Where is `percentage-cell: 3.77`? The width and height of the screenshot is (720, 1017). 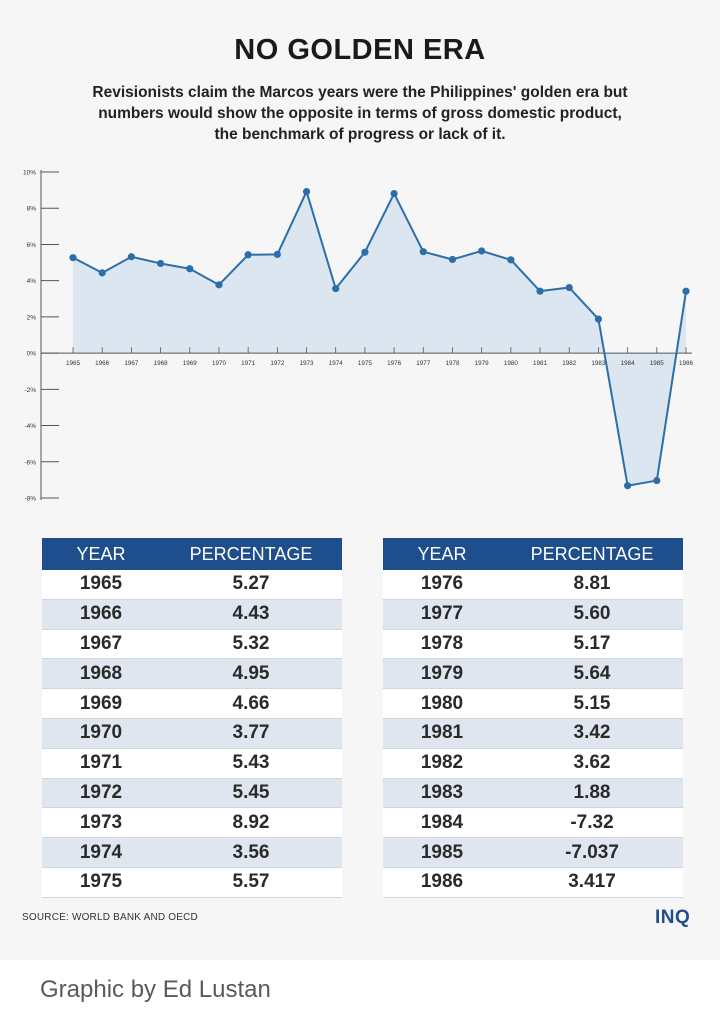 percentage-cell: 3.77 is located at coordinates (251, 733).